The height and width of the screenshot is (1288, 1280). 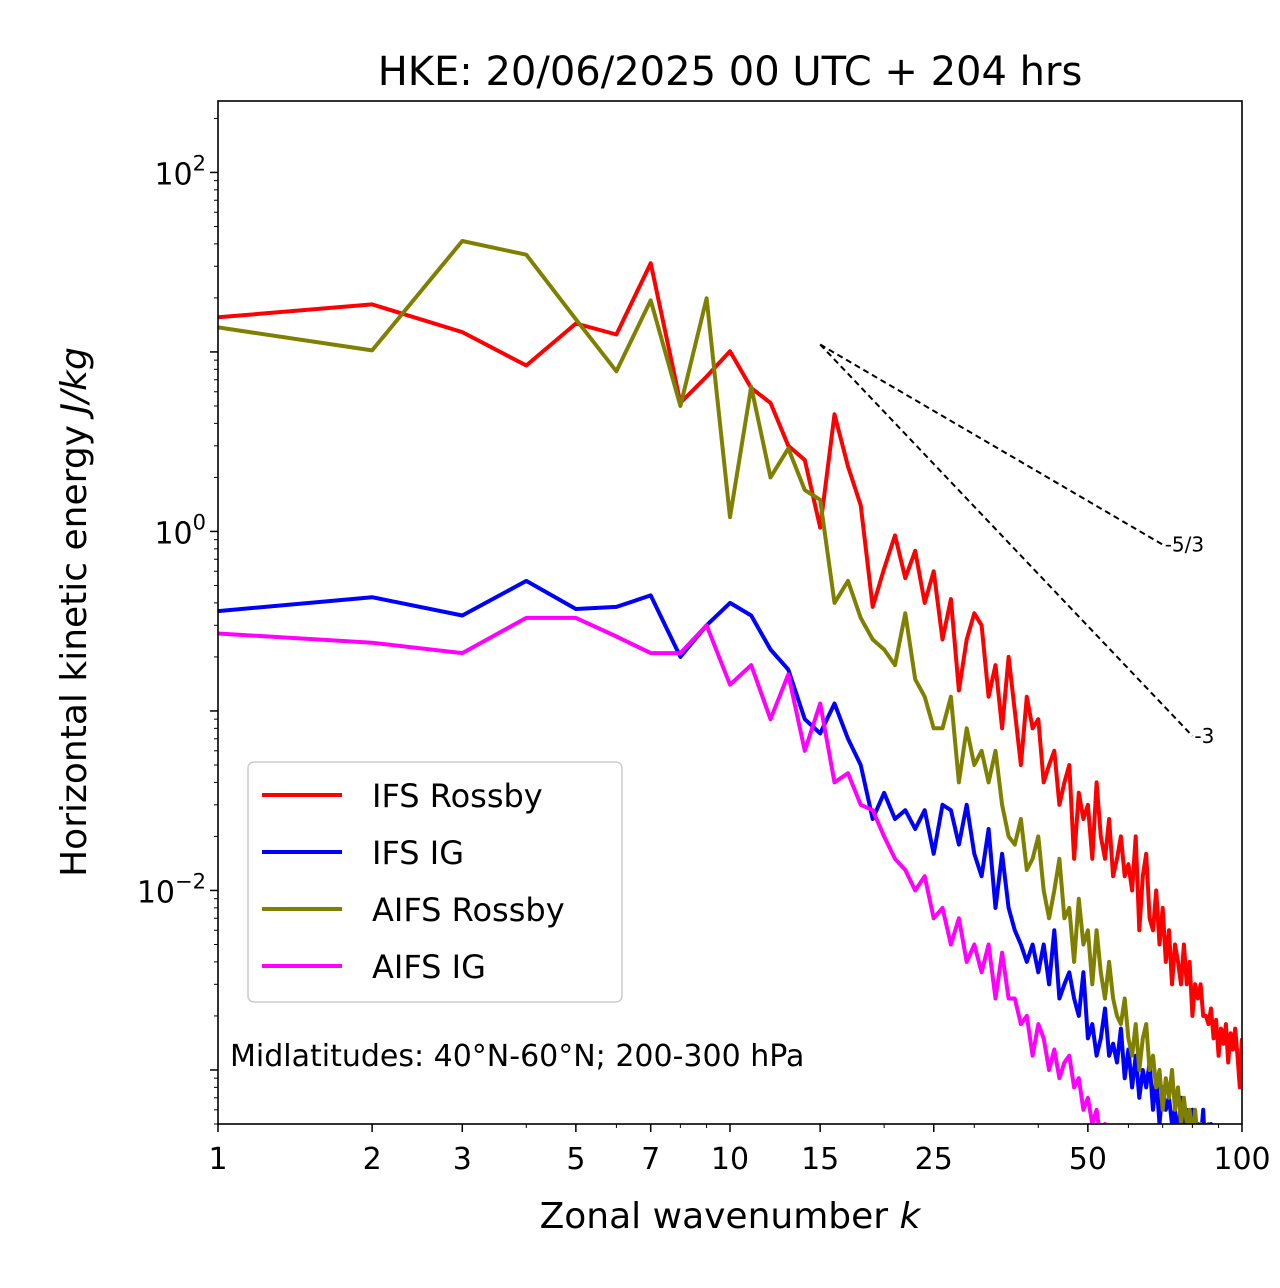 I want to click on chart-title: HKE: 20/06/2025 00 UTC + 204 hrs, so click(x=730, y=72).